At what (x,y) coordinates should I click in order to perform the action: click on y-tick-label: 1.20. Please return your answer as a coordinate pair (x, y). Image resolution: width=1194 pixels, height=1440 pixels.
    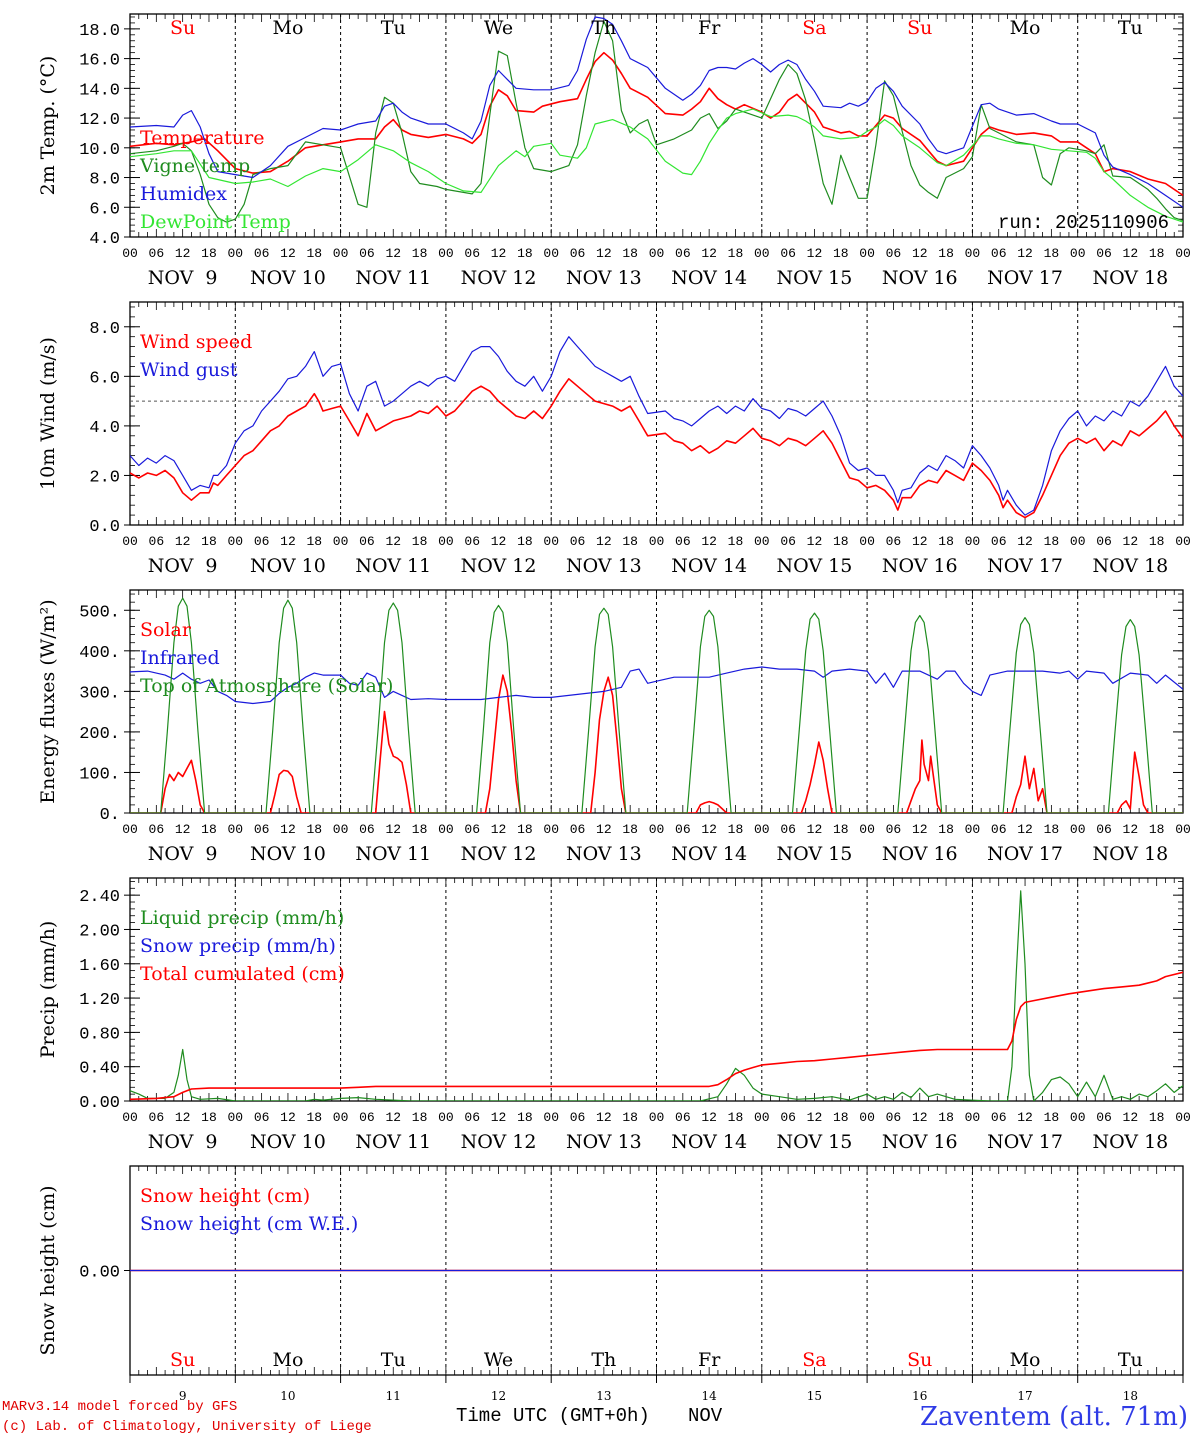
    Looking at the image, I should click on (99, 1000).